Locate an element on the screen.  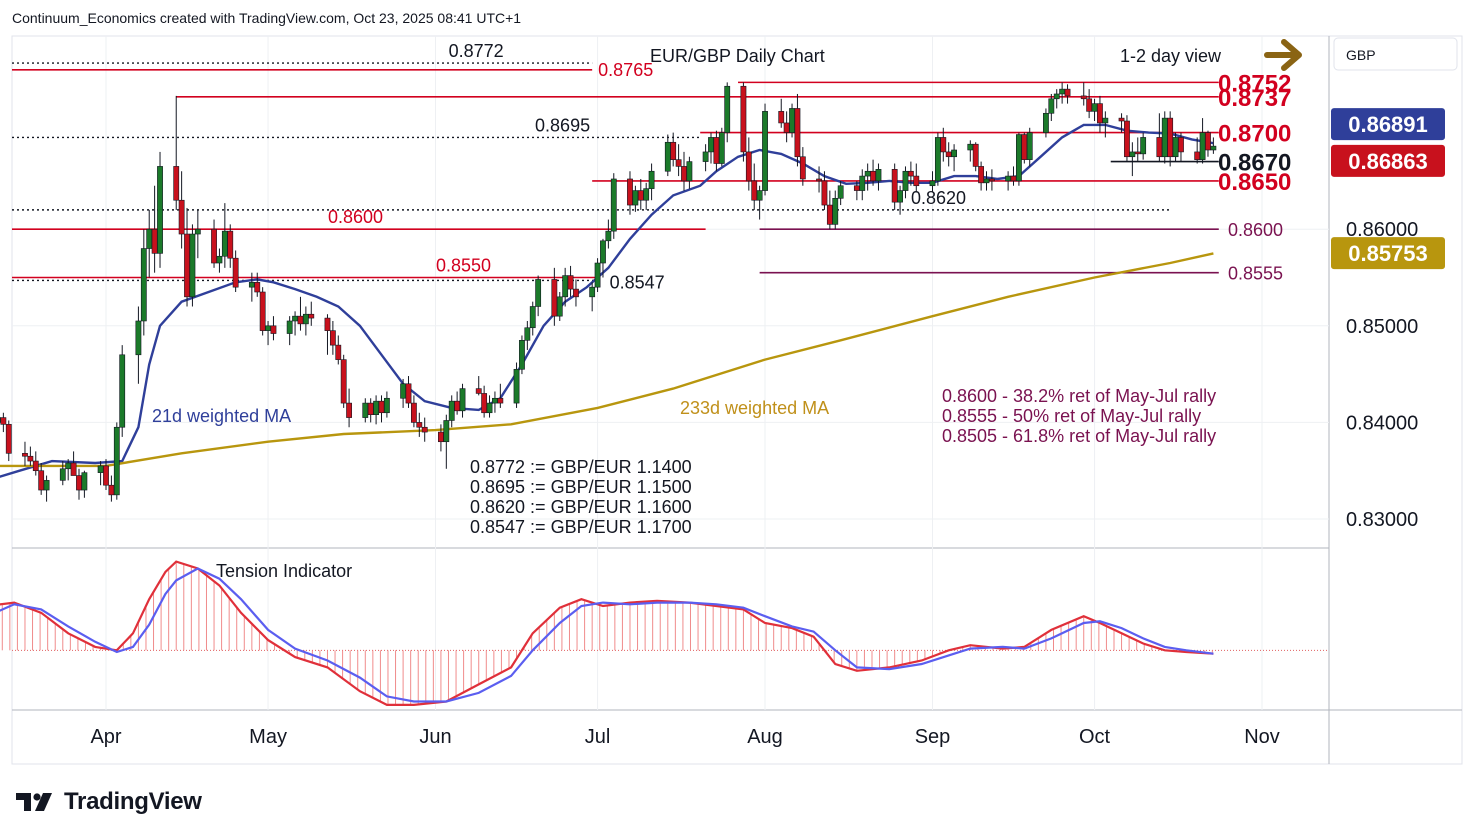
month-tick-label: Apr is located at coordinates (105, 737).